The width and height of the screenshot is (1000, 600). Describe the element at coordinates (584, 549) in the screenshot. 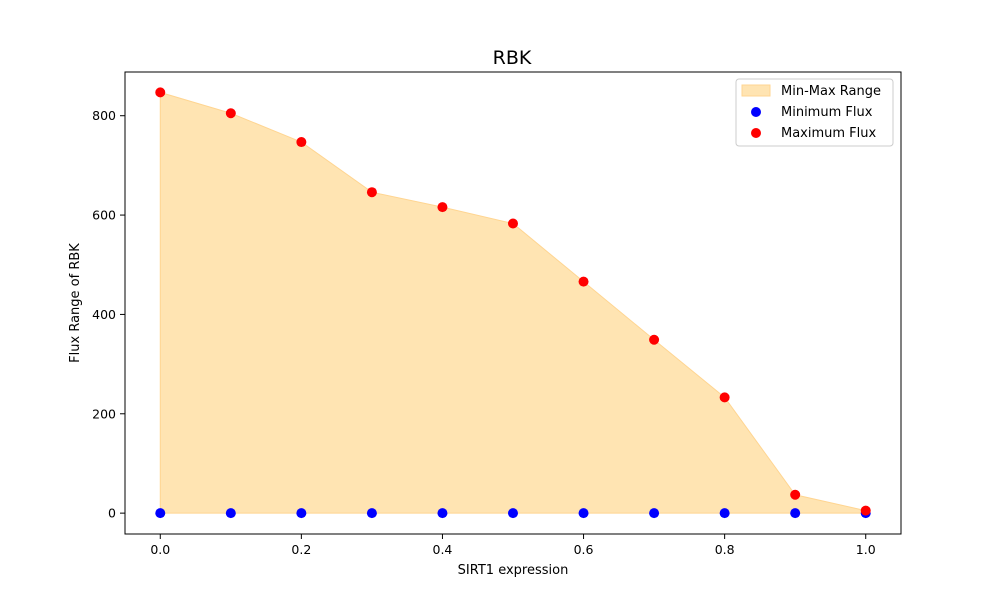

I see `x-tick-label: 0.6` at that location.